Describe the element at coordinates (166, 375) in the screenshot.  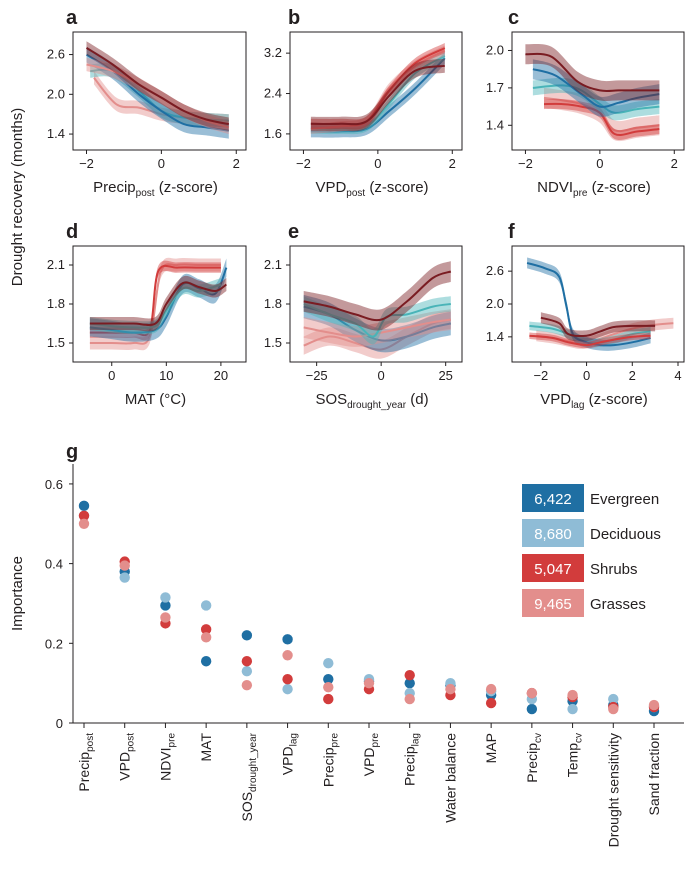
I see `x-tick-label: 10` at that location.